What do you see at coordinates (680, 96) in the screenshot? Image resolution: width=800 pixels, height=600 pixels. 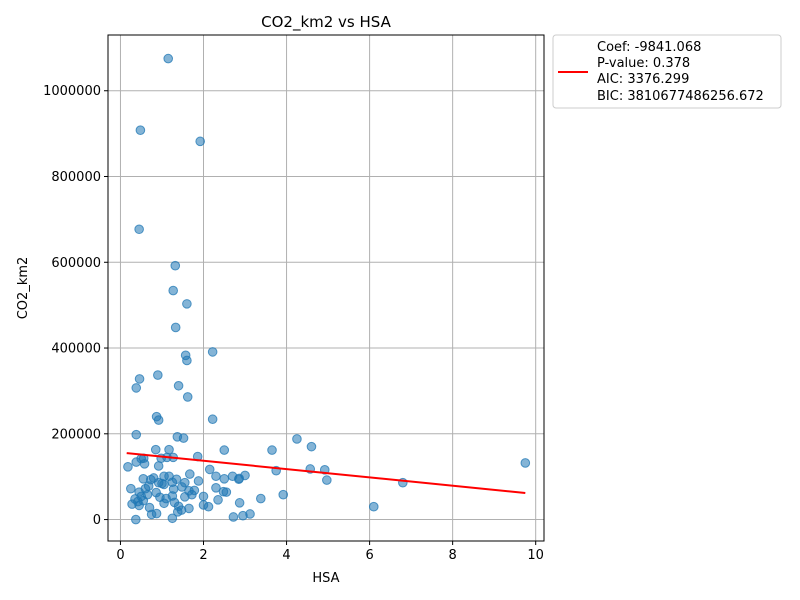 I see `legend-bic: BIC: 3810677486256.672` at bounding box center [680, 96].